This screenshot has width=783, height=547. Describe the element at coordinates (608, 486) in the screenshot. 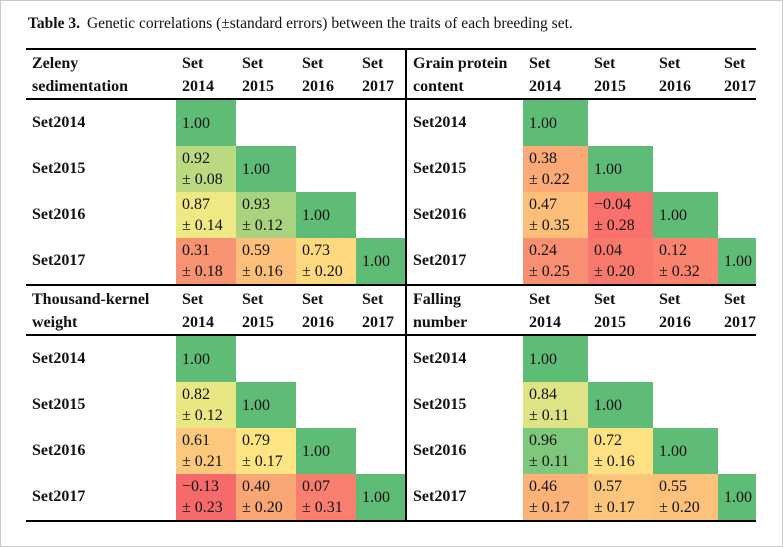

I see `correlation-value: 0.57` at that location.